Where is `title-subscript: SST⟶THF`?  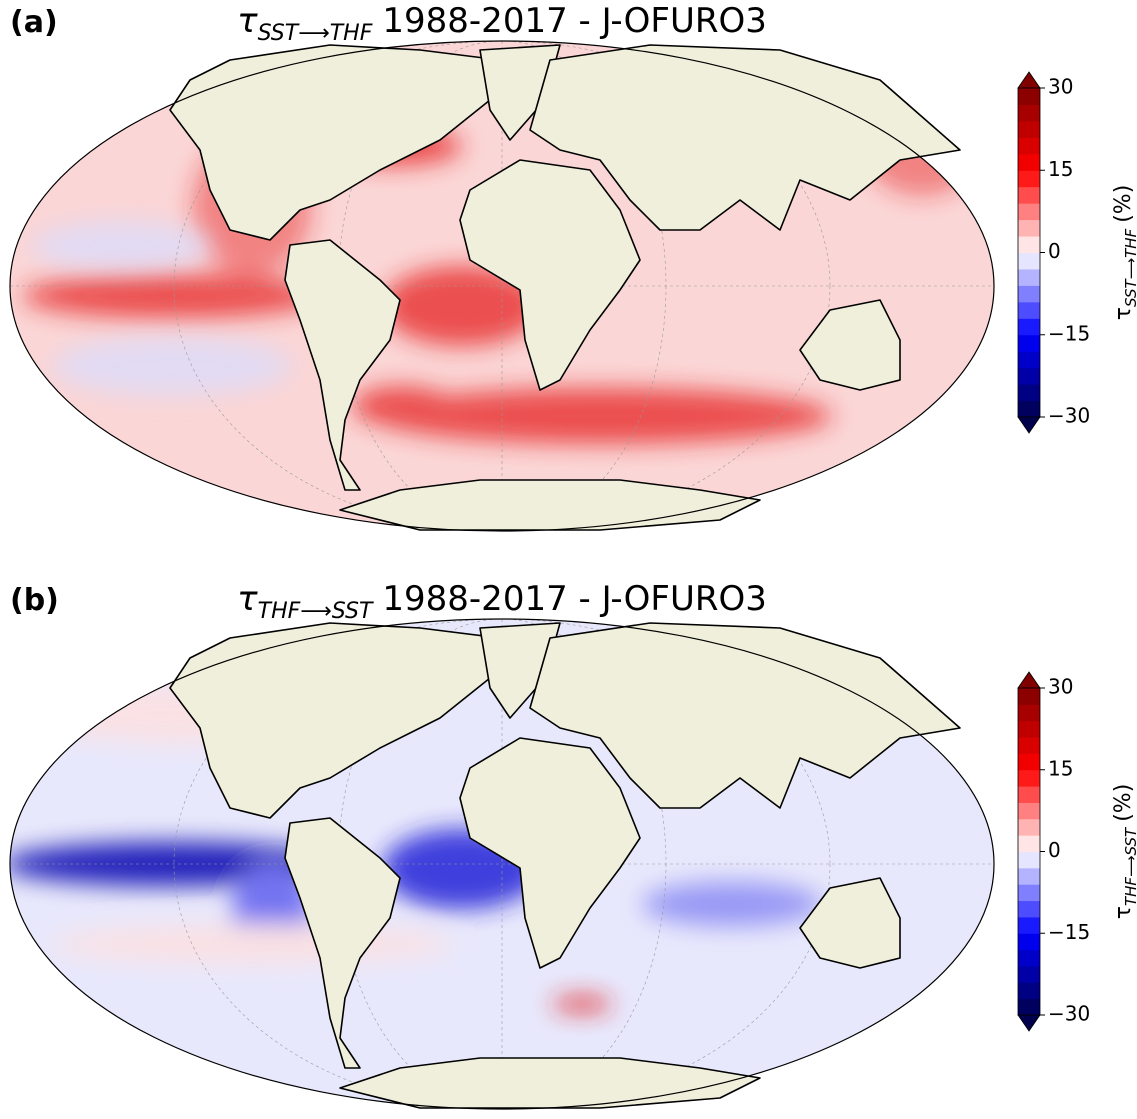 title-subscript: SST⟶THF is located at coordinates (315, 33).